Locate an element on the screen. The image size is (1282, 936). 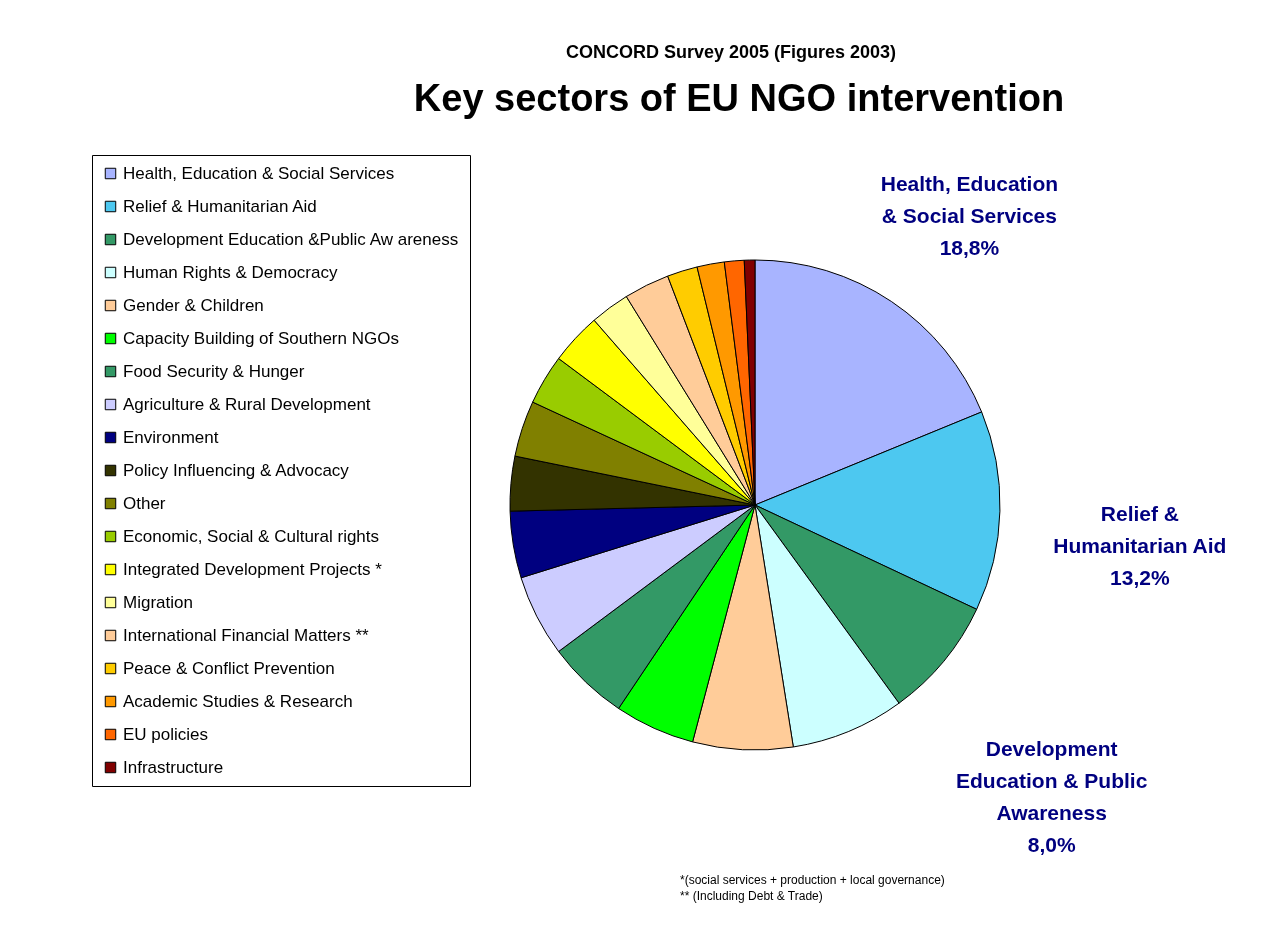
legend-label: Development Education &Public Aw areness is located at coordinates (291, 239).